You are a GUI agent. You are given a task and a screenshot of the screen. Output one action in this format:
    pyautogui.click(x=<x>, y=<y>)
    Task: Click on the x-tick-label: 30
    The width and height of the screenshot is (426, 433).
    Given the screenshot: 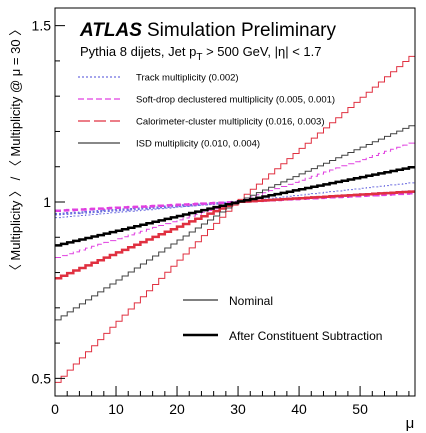 What is the action you would take?
    pyautogui.click(x=238, y=409)
    